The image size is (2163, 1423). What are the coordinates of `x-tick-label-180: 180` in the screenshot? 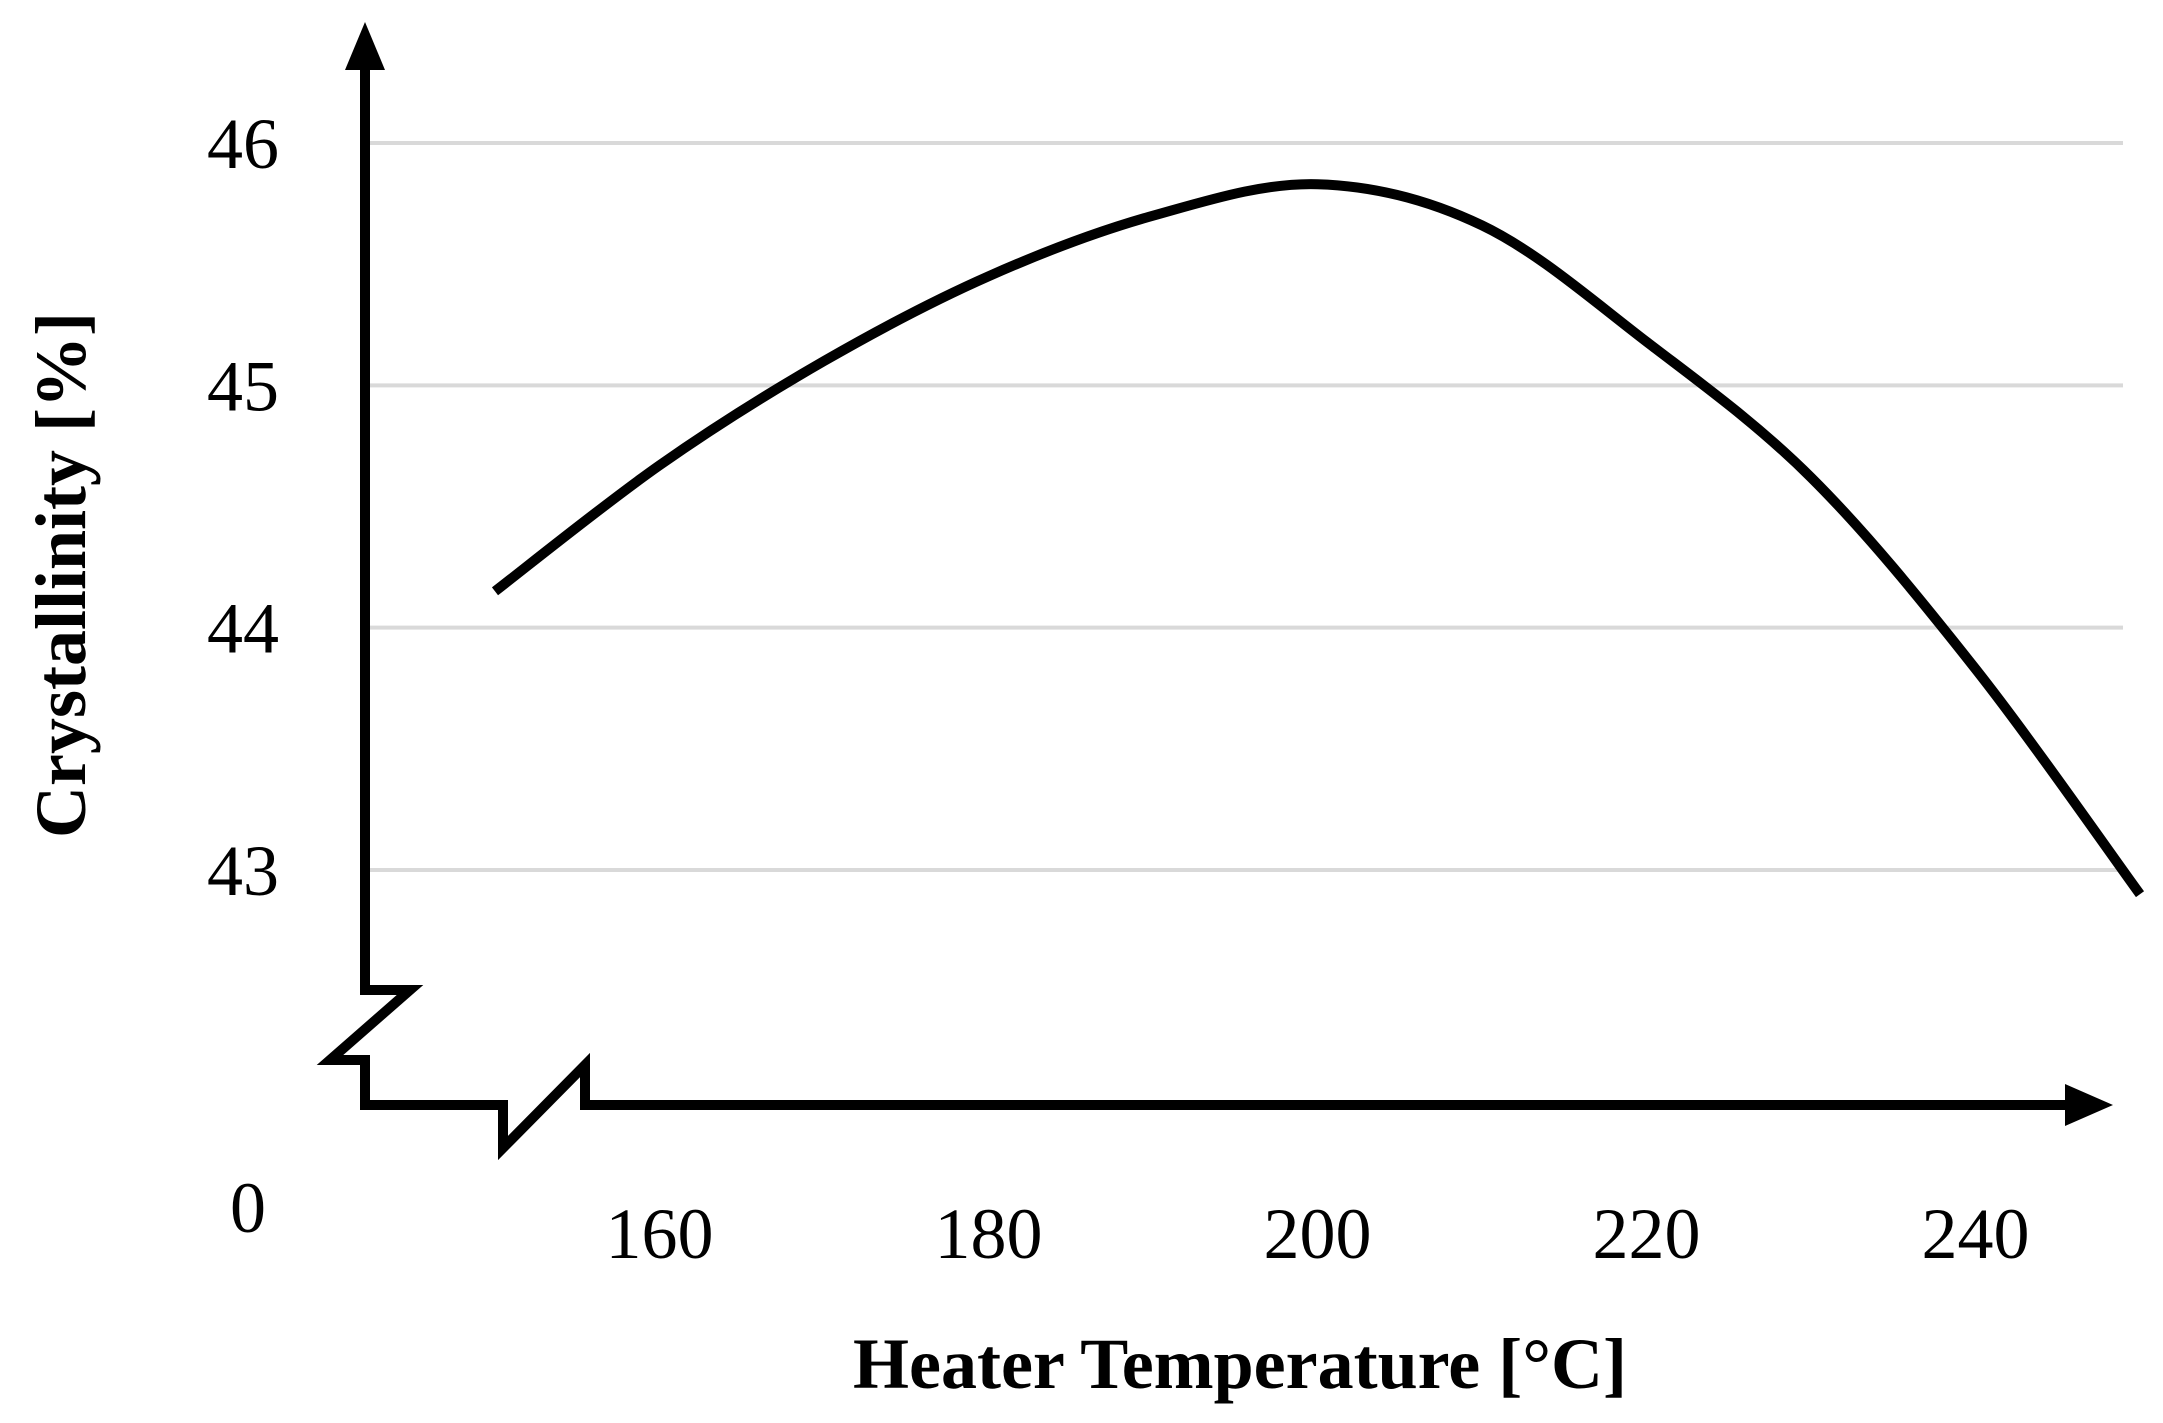 It's located at (989, 1234).